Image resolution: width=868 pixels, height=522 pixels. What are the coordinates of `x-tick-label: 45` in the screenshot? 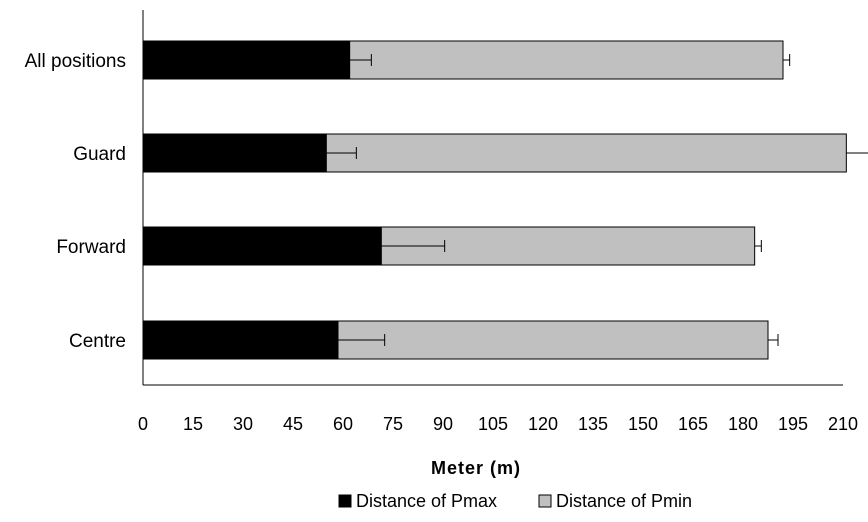 It's located at (293, 424).